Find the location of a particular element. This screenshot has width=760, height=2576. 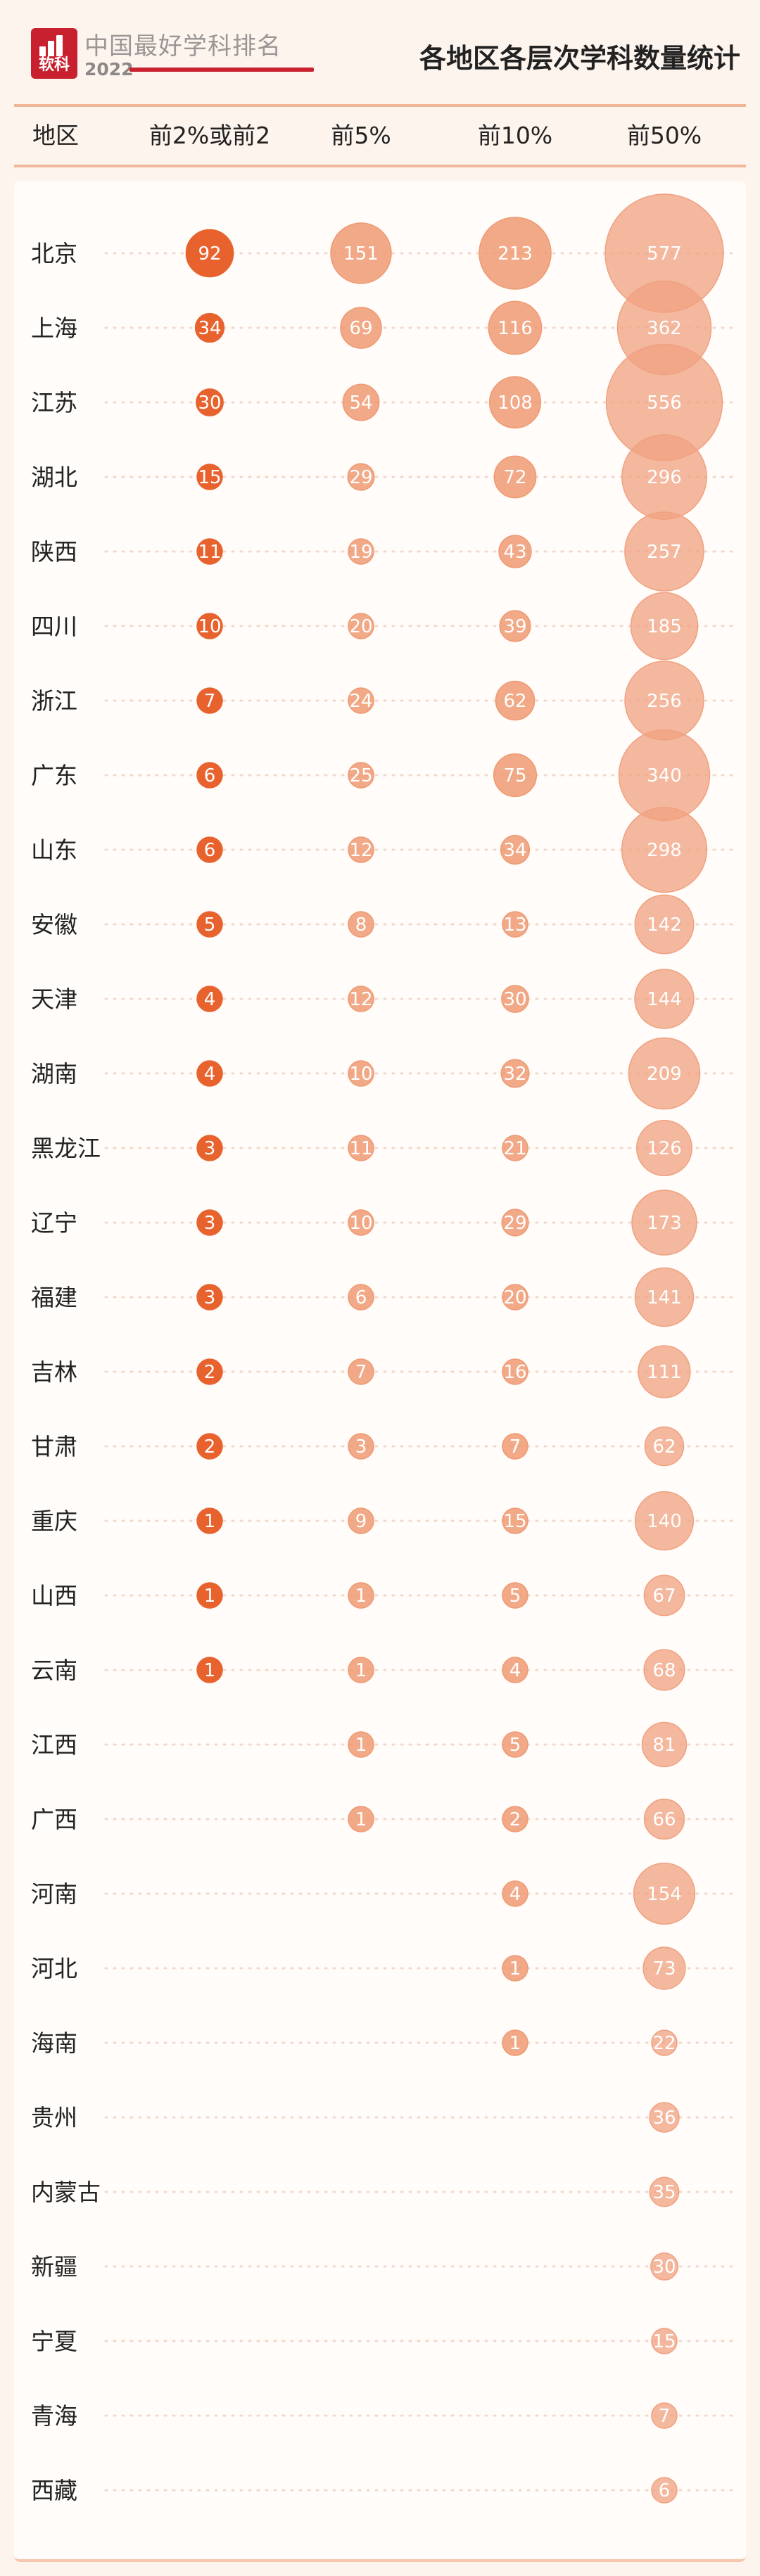

region-label: 河北 is located at coordinates (54, 1968).